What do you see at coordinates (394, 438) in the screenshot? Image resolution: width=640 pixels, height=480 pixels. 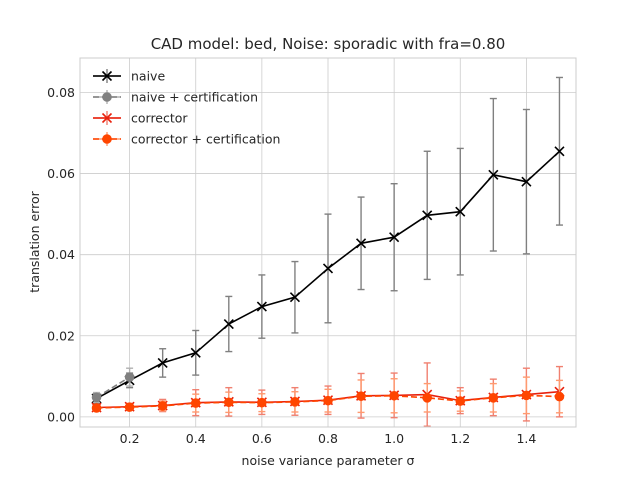 I see `x-tick-label: 1.0` at bounding box center [394, 438].